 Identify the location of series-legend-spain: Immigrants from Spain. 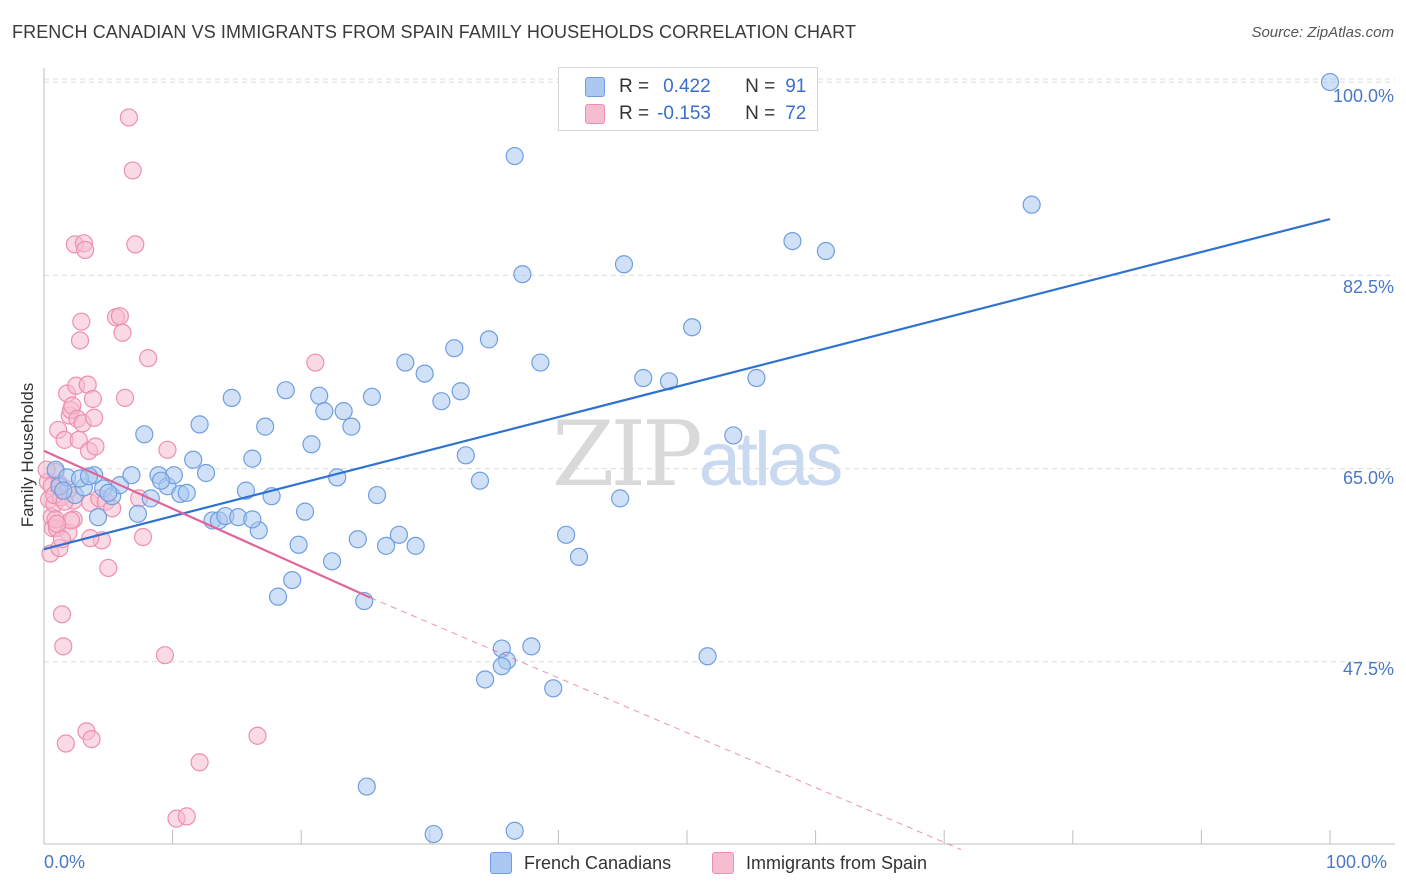
(819, 863).